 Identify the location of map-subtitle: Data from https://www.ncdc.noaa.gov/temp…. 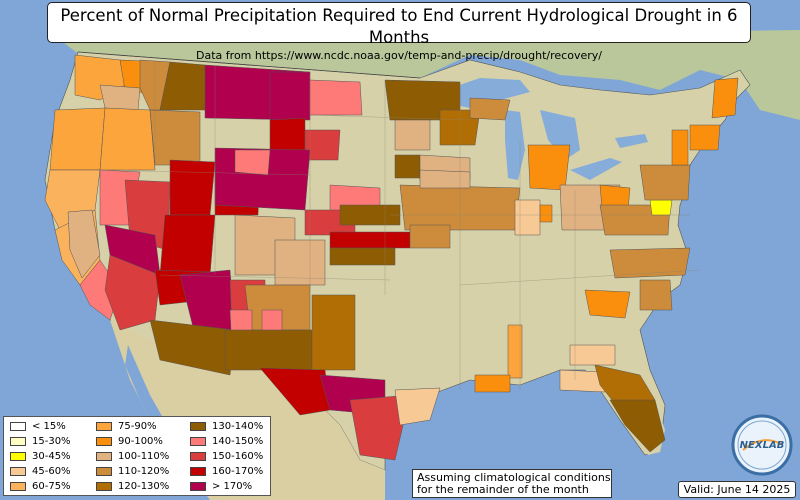
(399, 55).